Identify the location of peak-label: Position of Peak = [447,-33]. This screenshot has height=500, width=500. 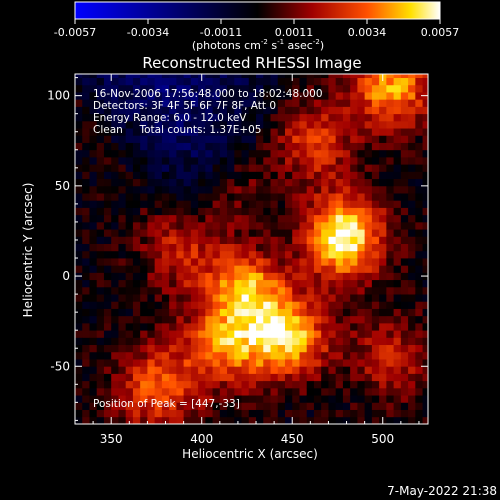
(166, 404).